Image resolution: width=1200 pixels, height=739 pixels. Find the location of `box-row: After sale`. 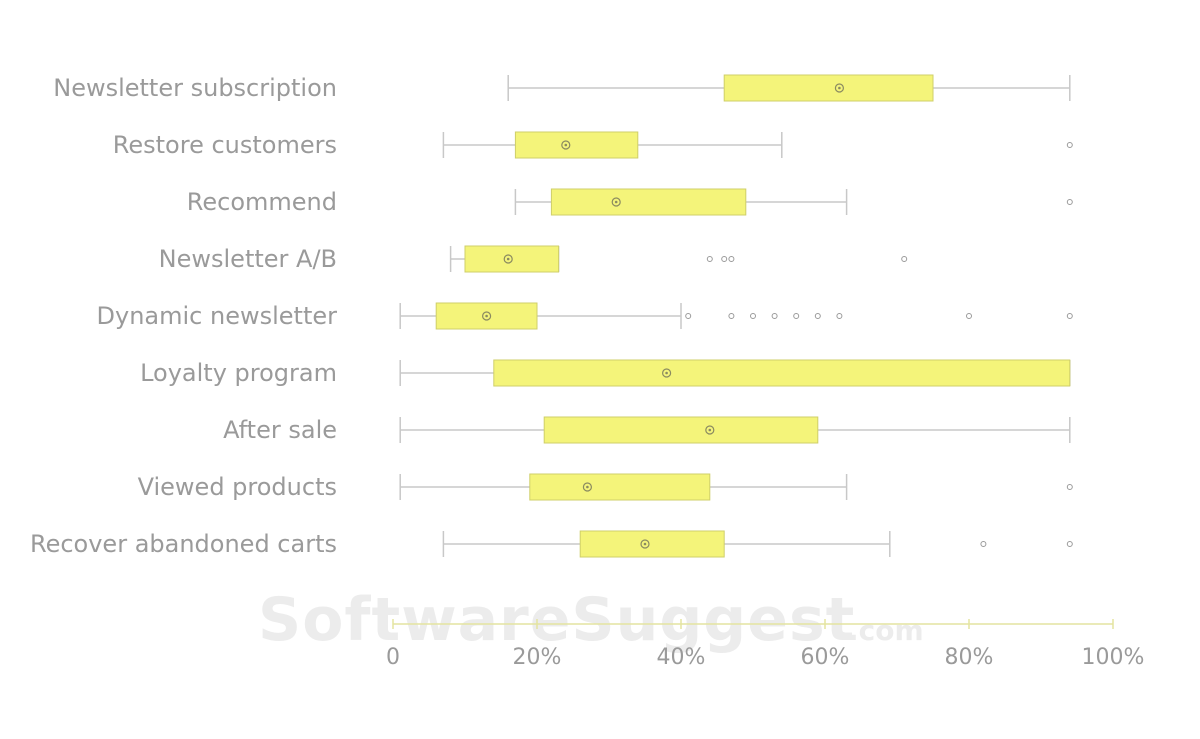

box-row: After sale is located at coordinates (647, 430).